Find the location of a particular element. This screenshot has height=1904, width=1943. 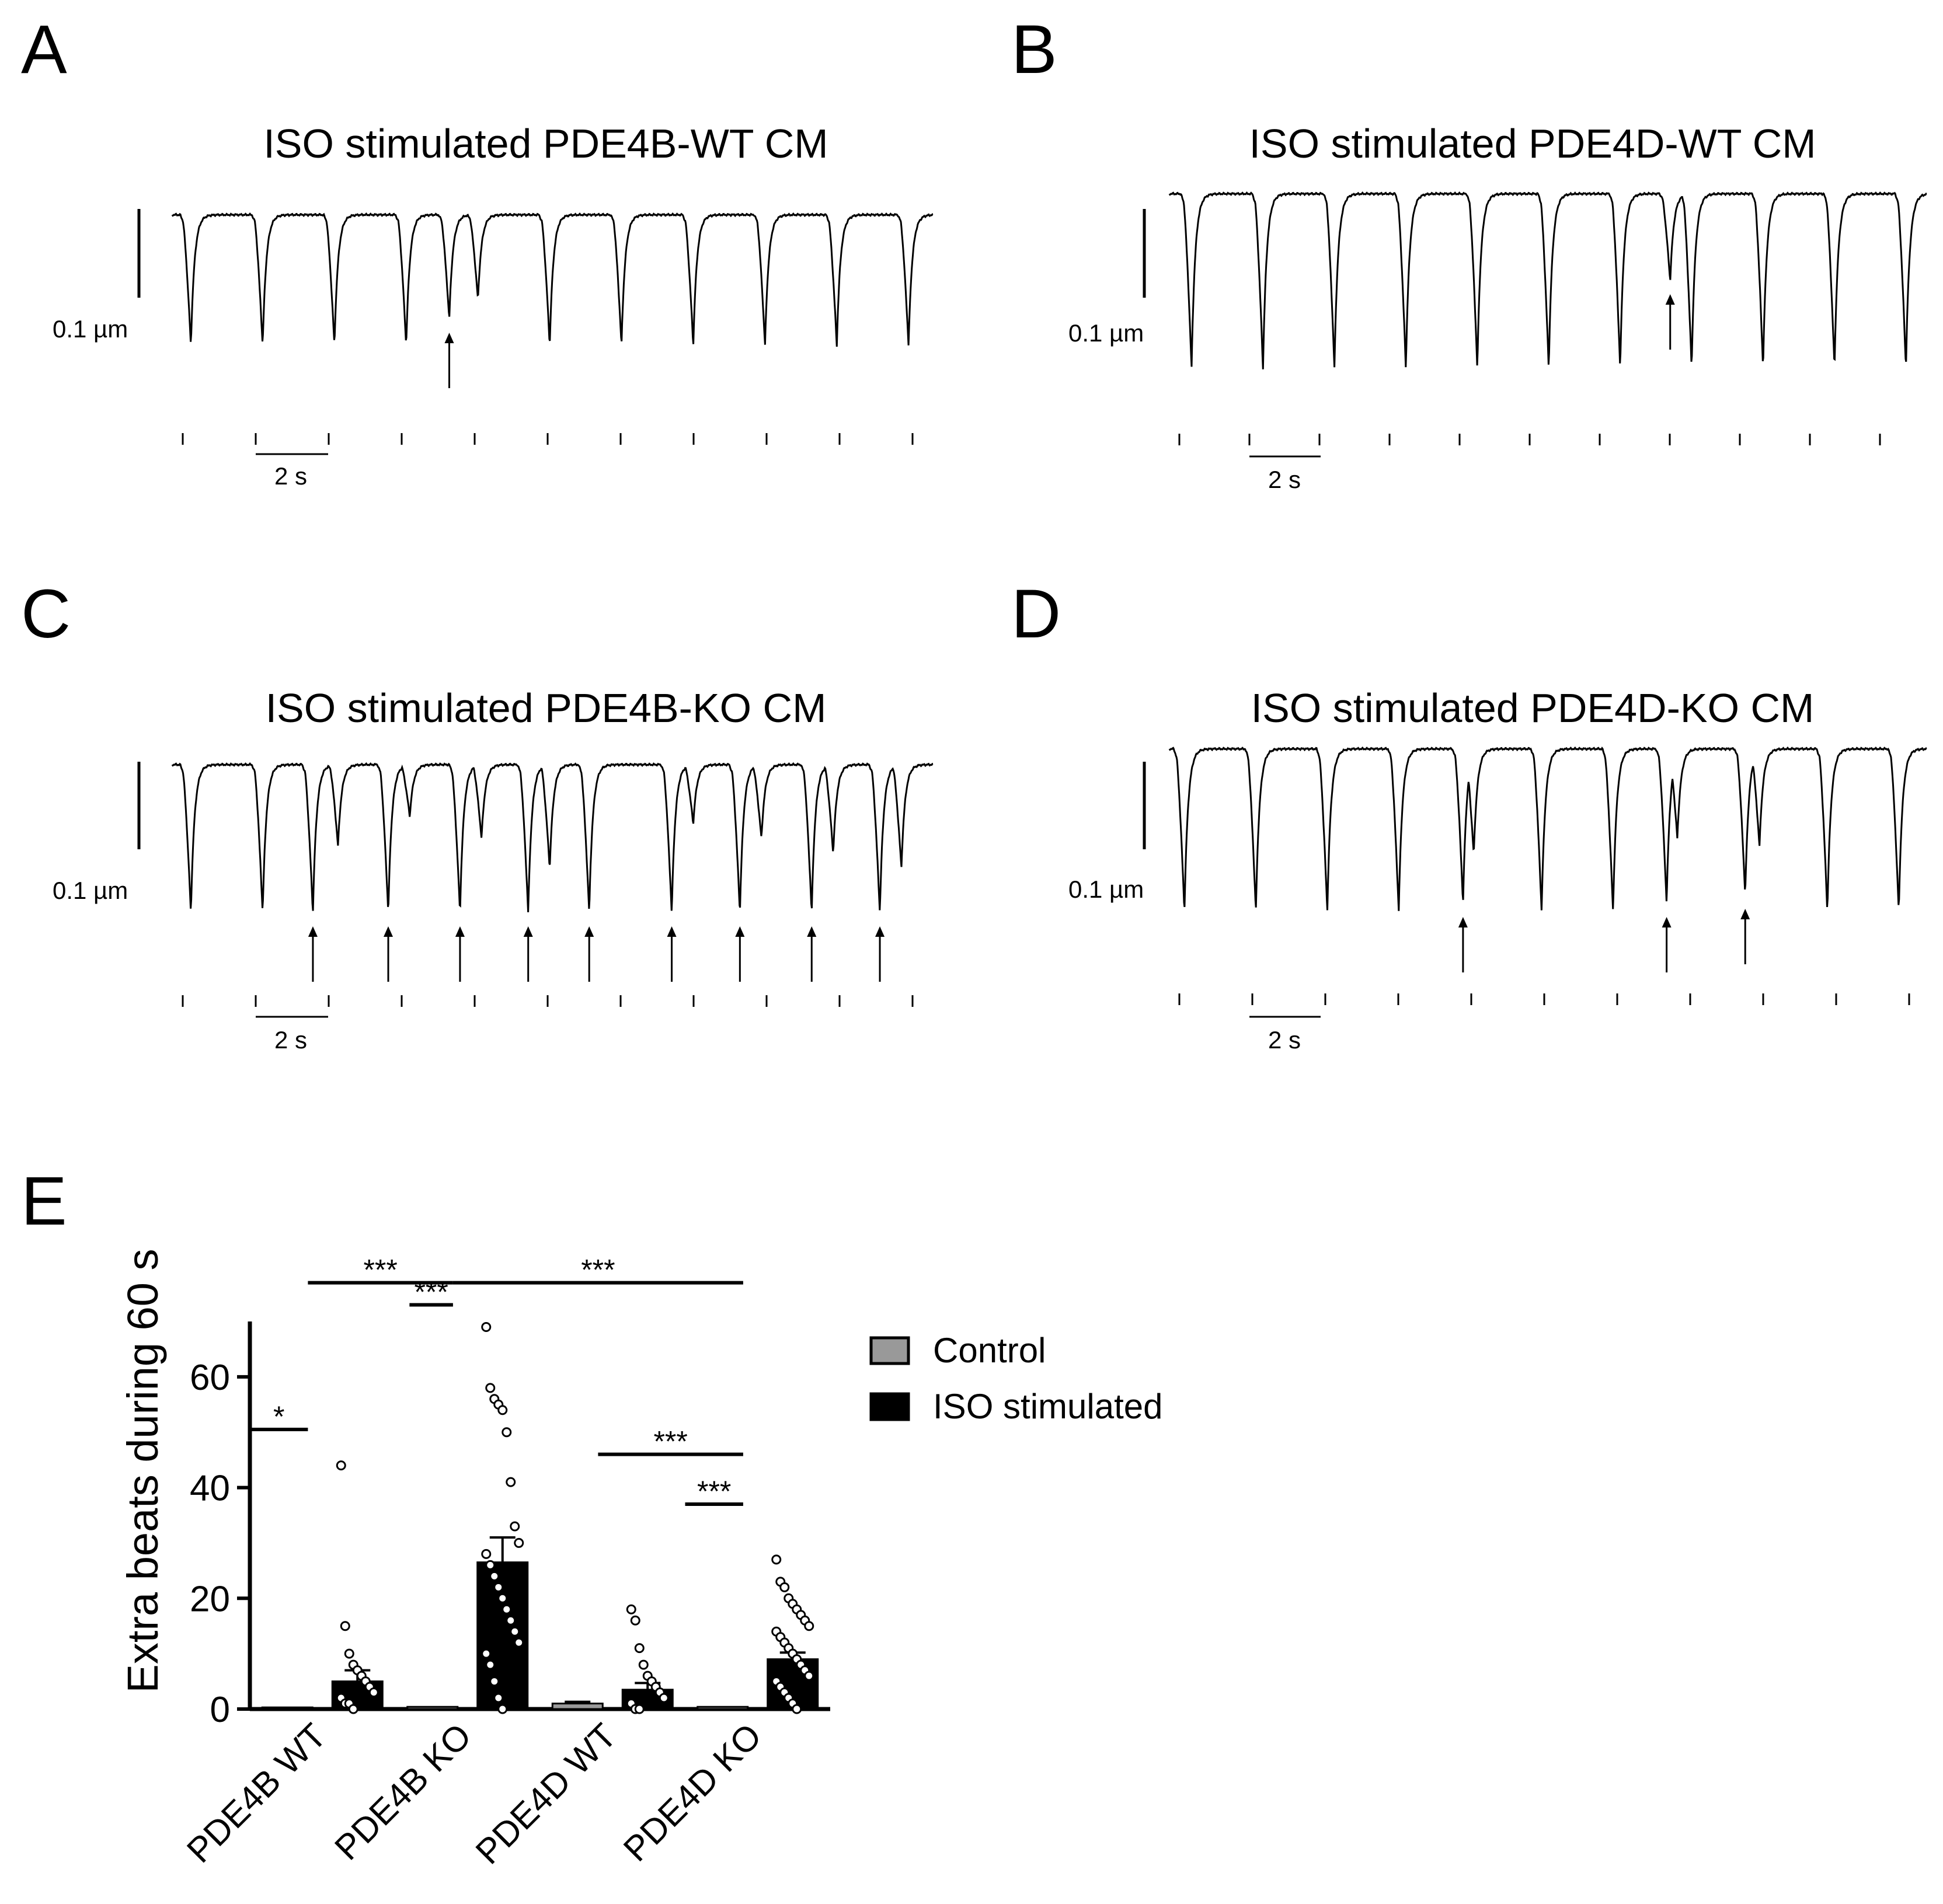

panel-letter: A is located at coordinates (44, 49).